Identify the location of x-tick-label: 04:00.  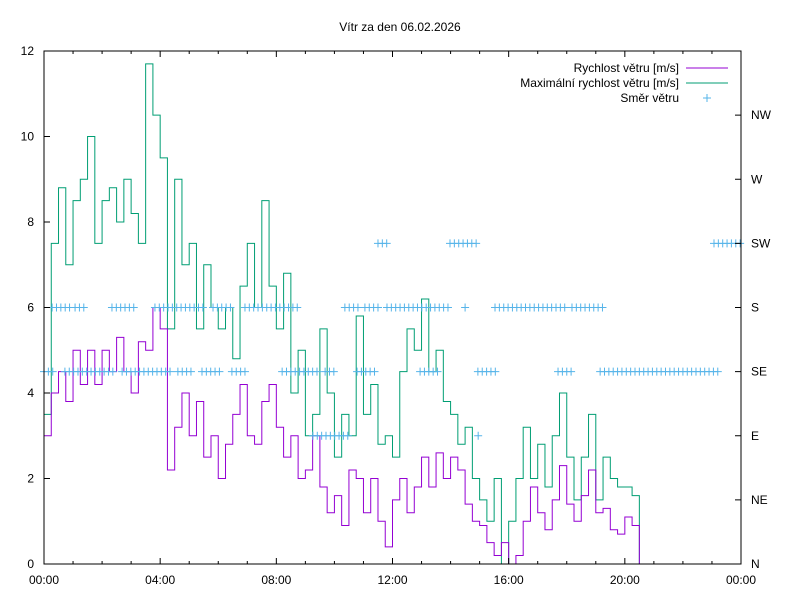
(160, 580).